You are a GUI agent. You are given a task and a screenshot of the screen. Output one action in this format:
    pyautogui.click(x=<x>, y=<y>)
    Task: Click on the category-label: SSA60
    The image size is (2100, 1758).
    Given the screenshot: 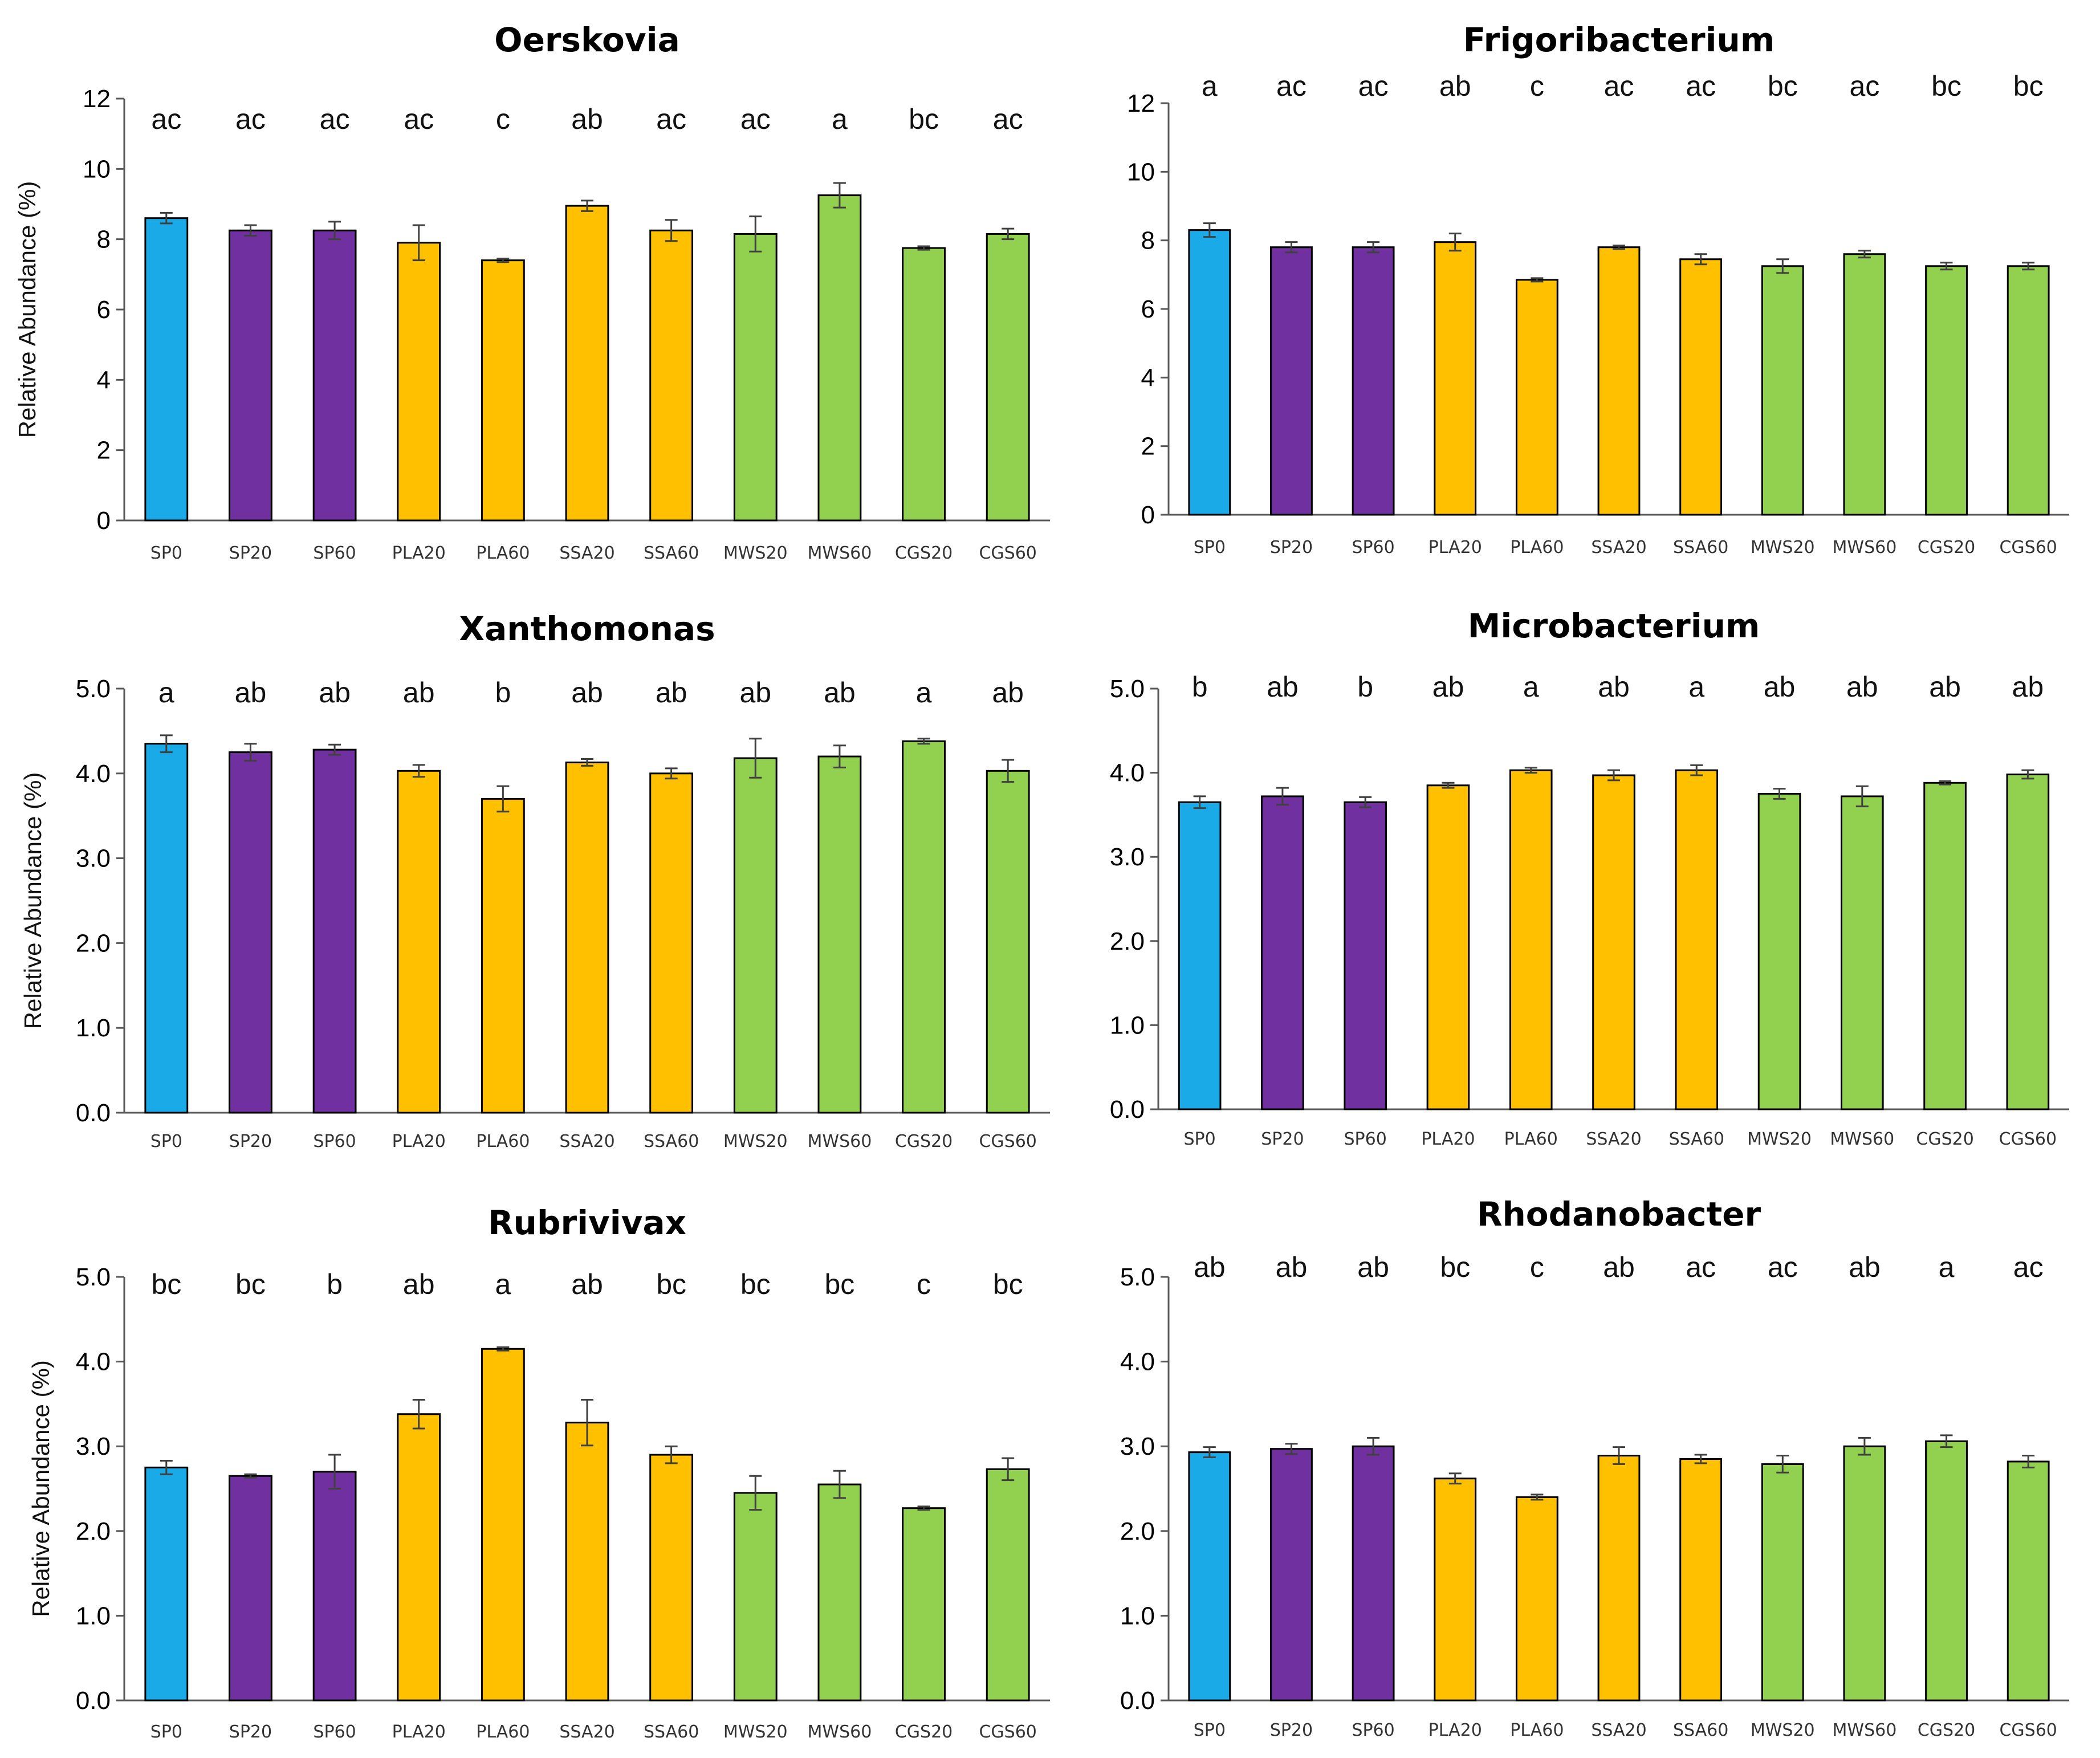 What is the action you would take?
    pyautogui.click(x=671, y=1732)
    